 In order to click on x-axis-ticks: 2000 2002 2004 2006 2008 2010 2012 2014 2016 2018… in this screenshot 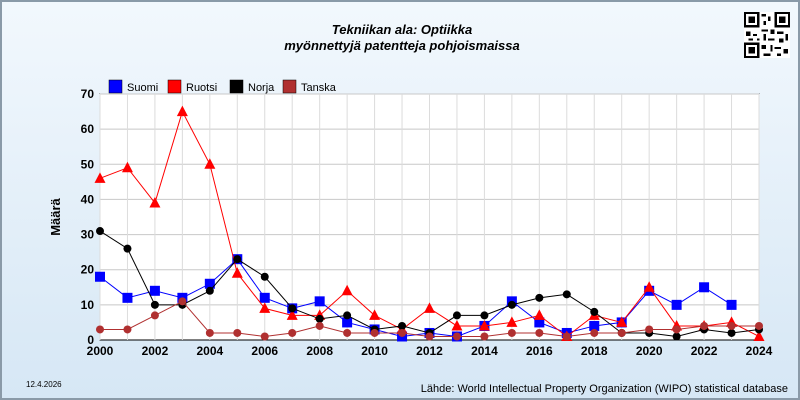, I will do `click(430, 351)`.